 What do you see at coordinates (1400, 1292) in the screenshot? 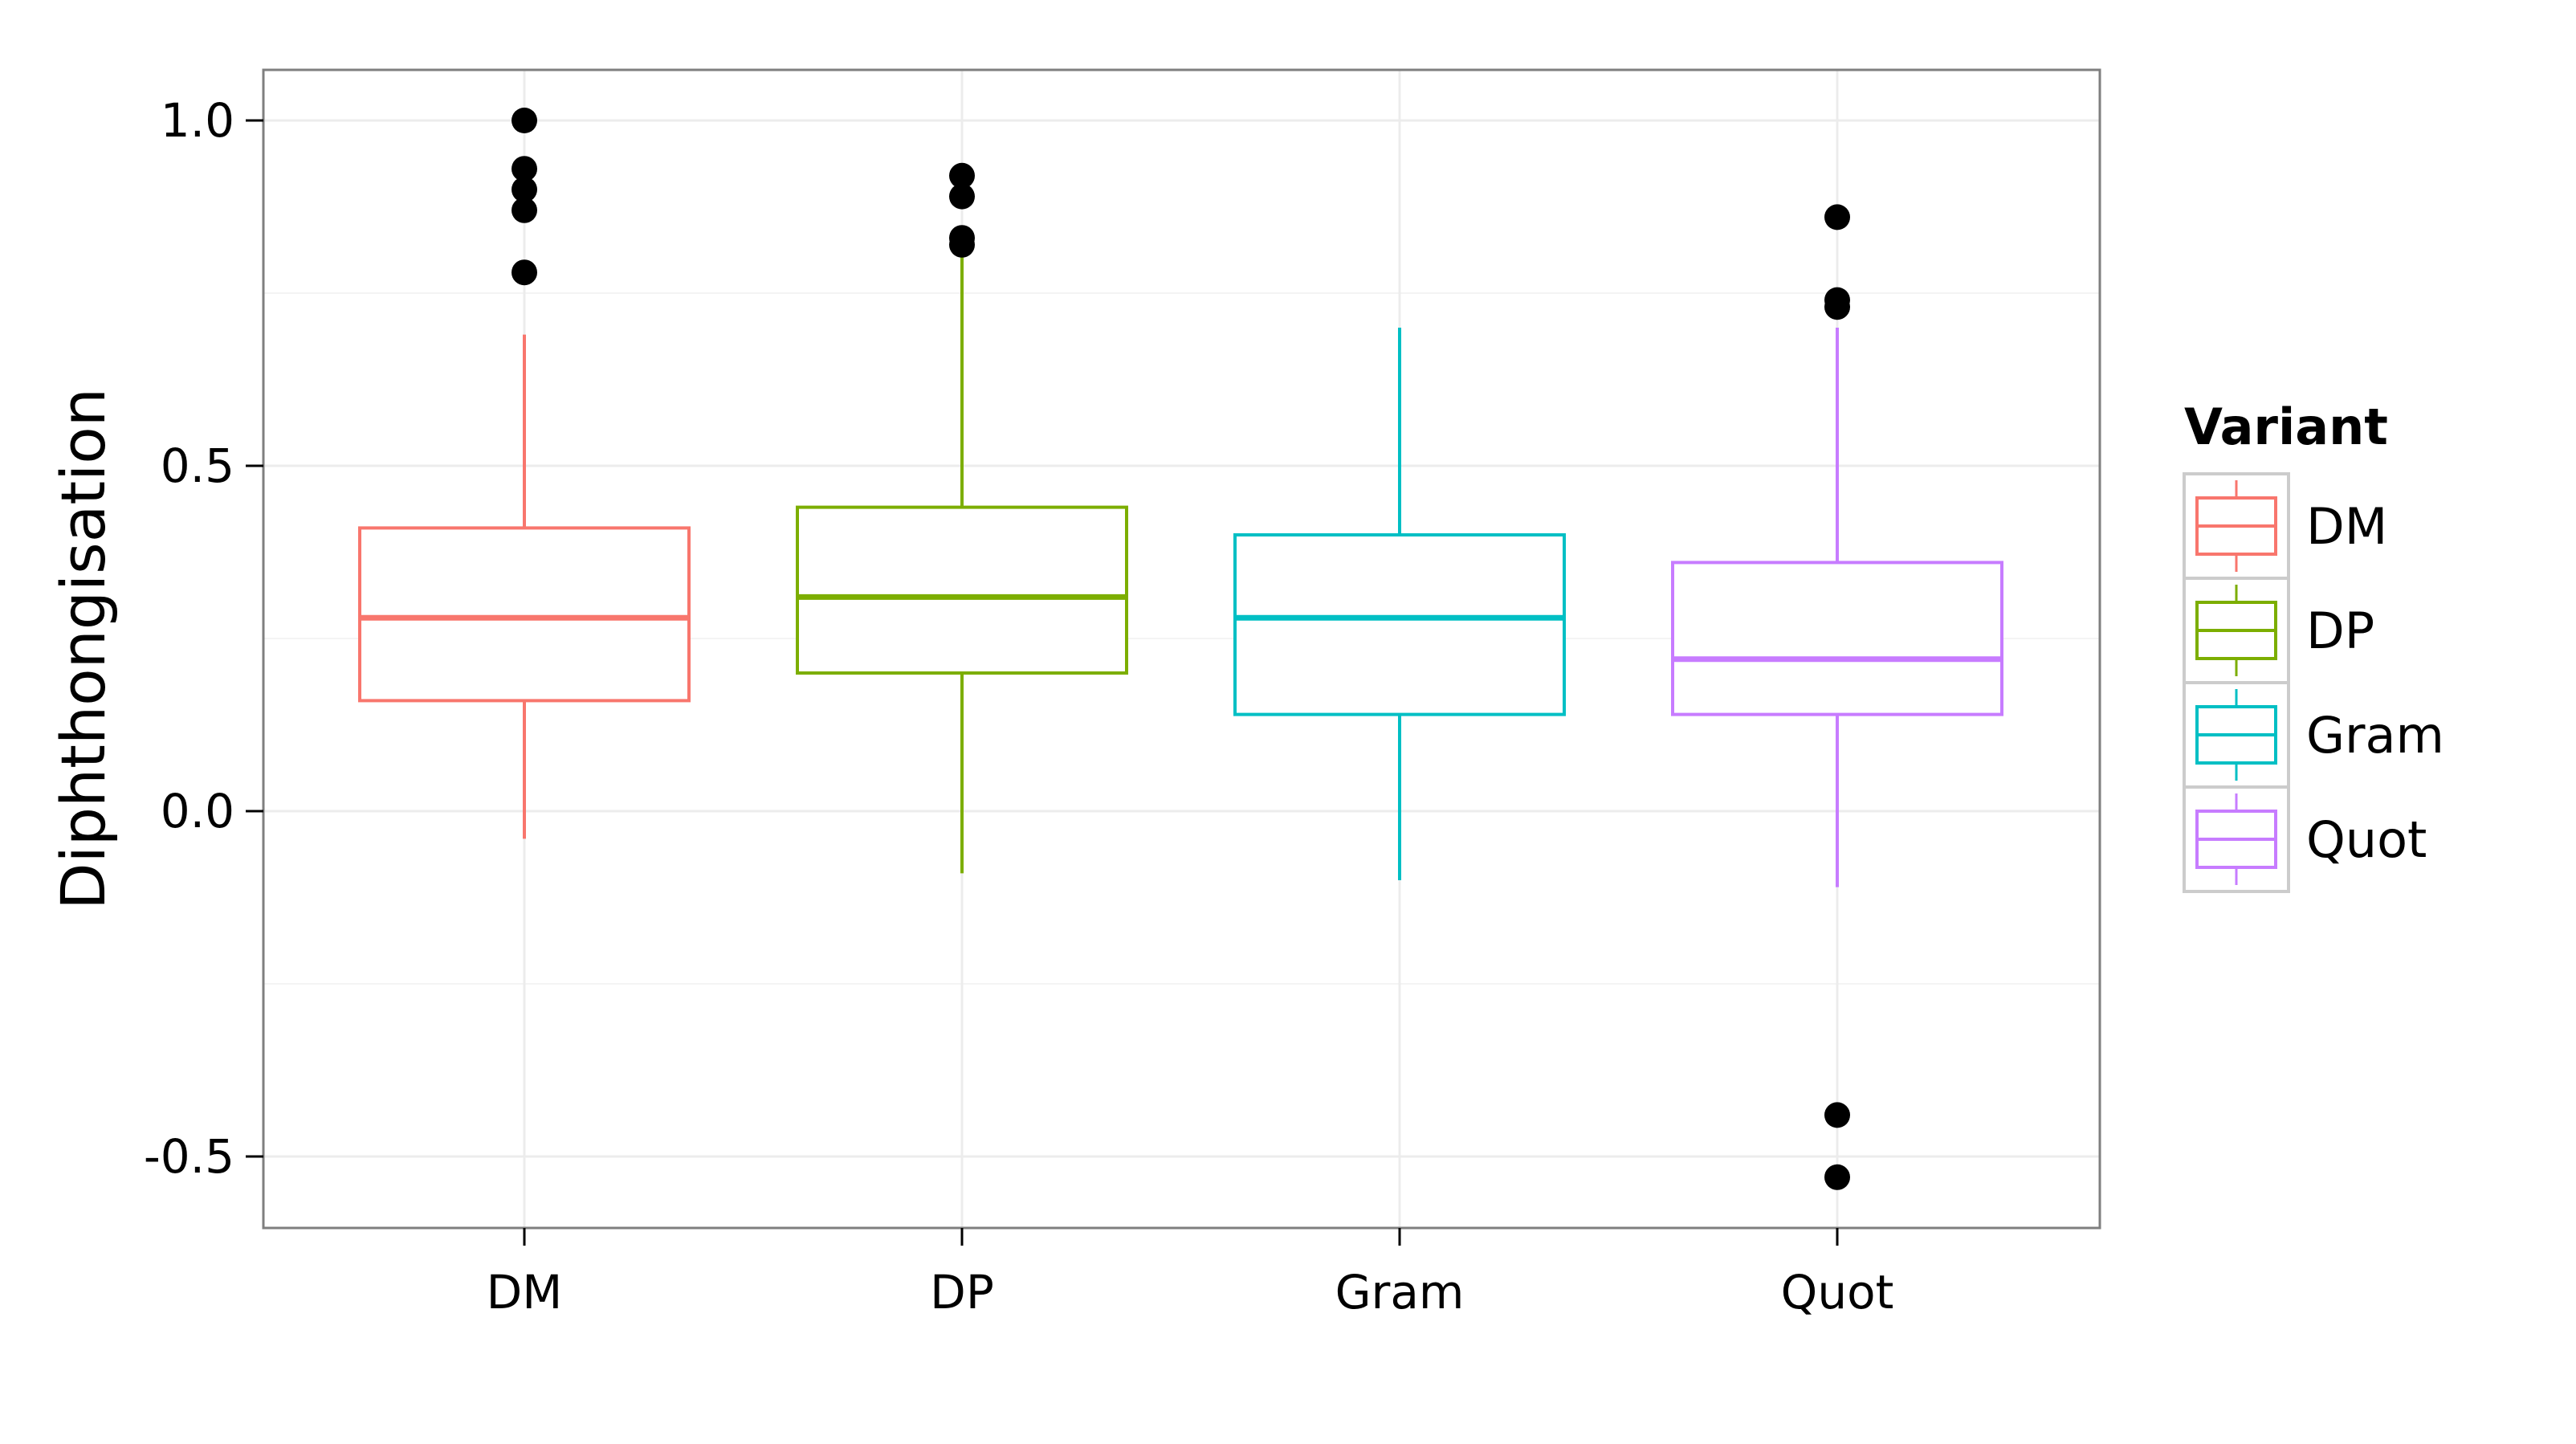
I see `x-tick-label: Gram` at bounding box center [1400, 1292].